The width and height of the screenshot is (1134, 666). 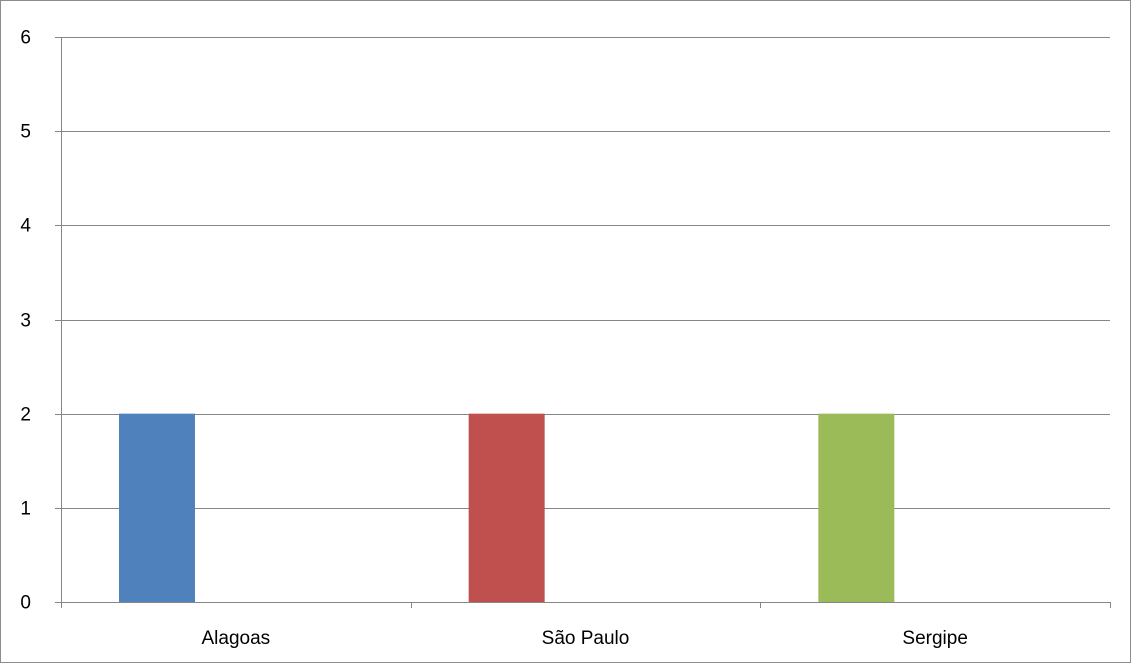 What do you see at coordinates (935, 638) in the screenshot?
I see `x-tick-label-sergipe: Sergipe` at bounding box center [935, 638].